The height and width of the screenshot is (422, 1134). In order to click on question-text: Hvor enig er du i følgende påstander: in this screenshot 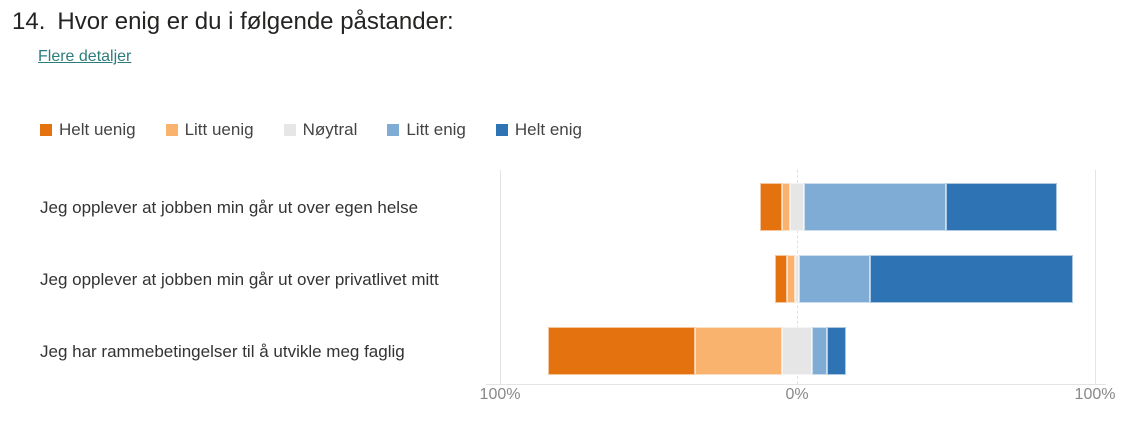, I will do `click(255, 21)`.